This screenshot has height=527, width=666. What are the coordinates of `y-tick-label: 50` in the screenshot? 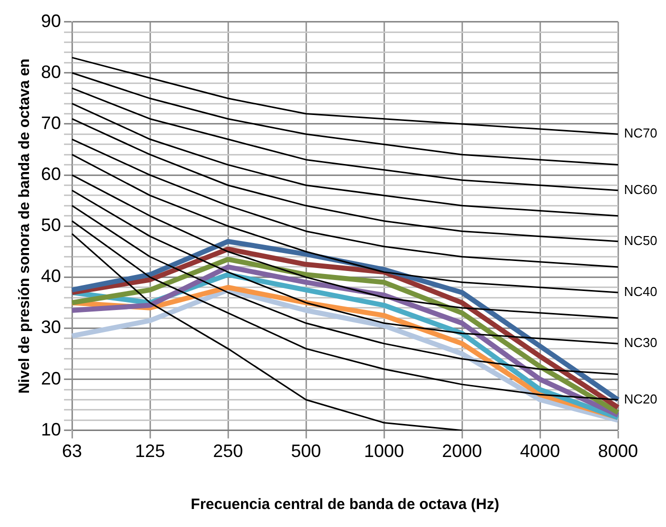 It's located at (51, 225).